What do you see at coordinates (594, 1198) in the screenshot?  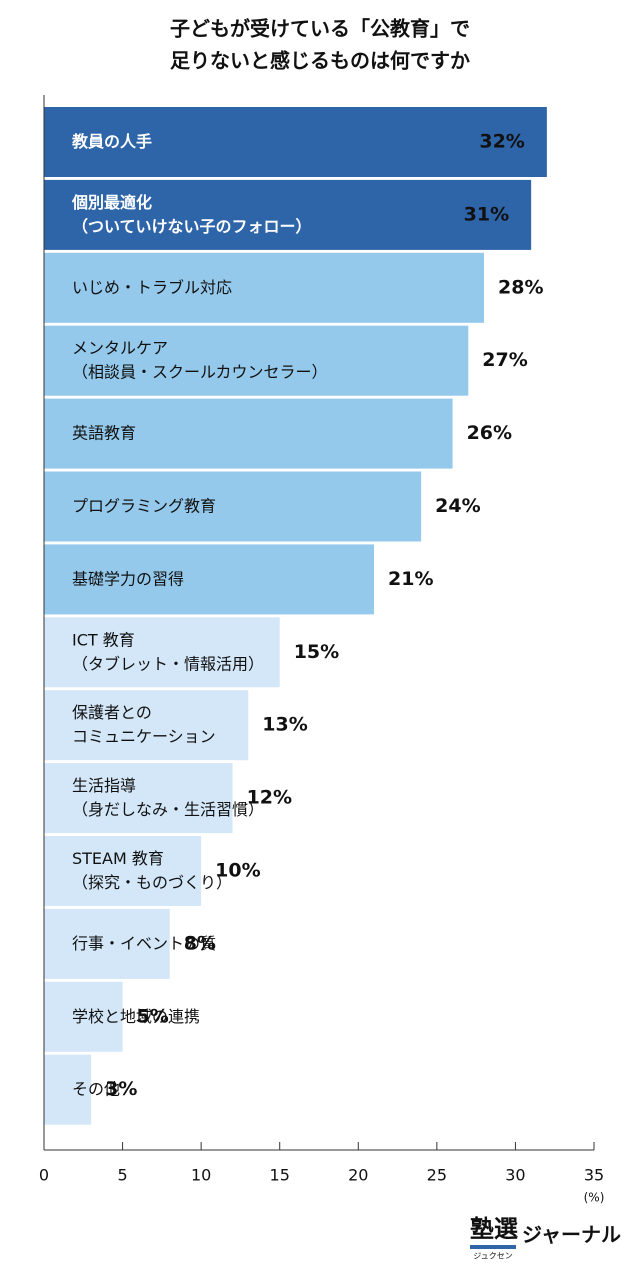 I see `axis-unit: (%)` at bounding box center [594, 1198].